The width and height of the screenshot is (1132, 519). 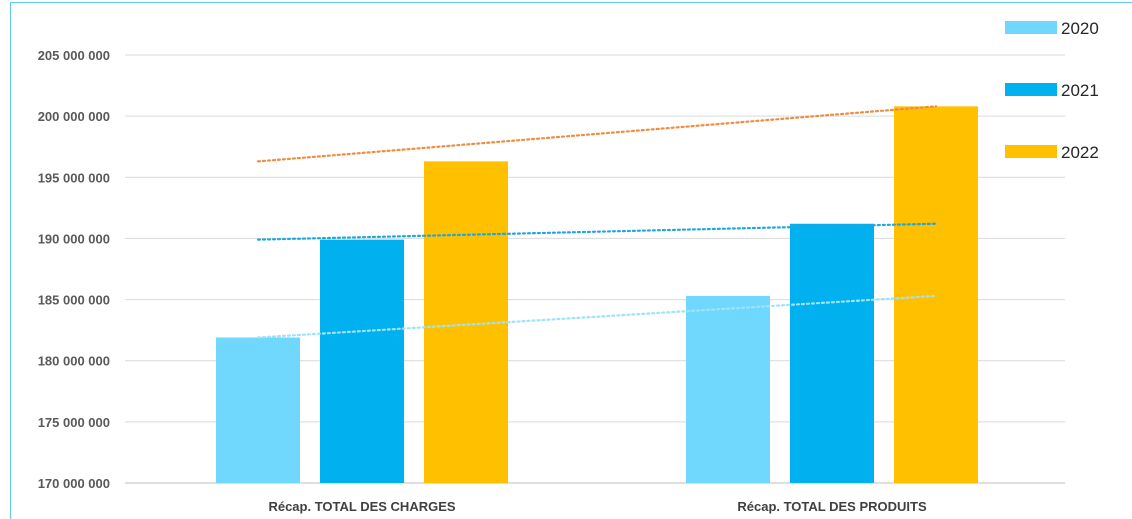 I want to click on legend-label-2020: 2020, so click(x=1080, y=28).